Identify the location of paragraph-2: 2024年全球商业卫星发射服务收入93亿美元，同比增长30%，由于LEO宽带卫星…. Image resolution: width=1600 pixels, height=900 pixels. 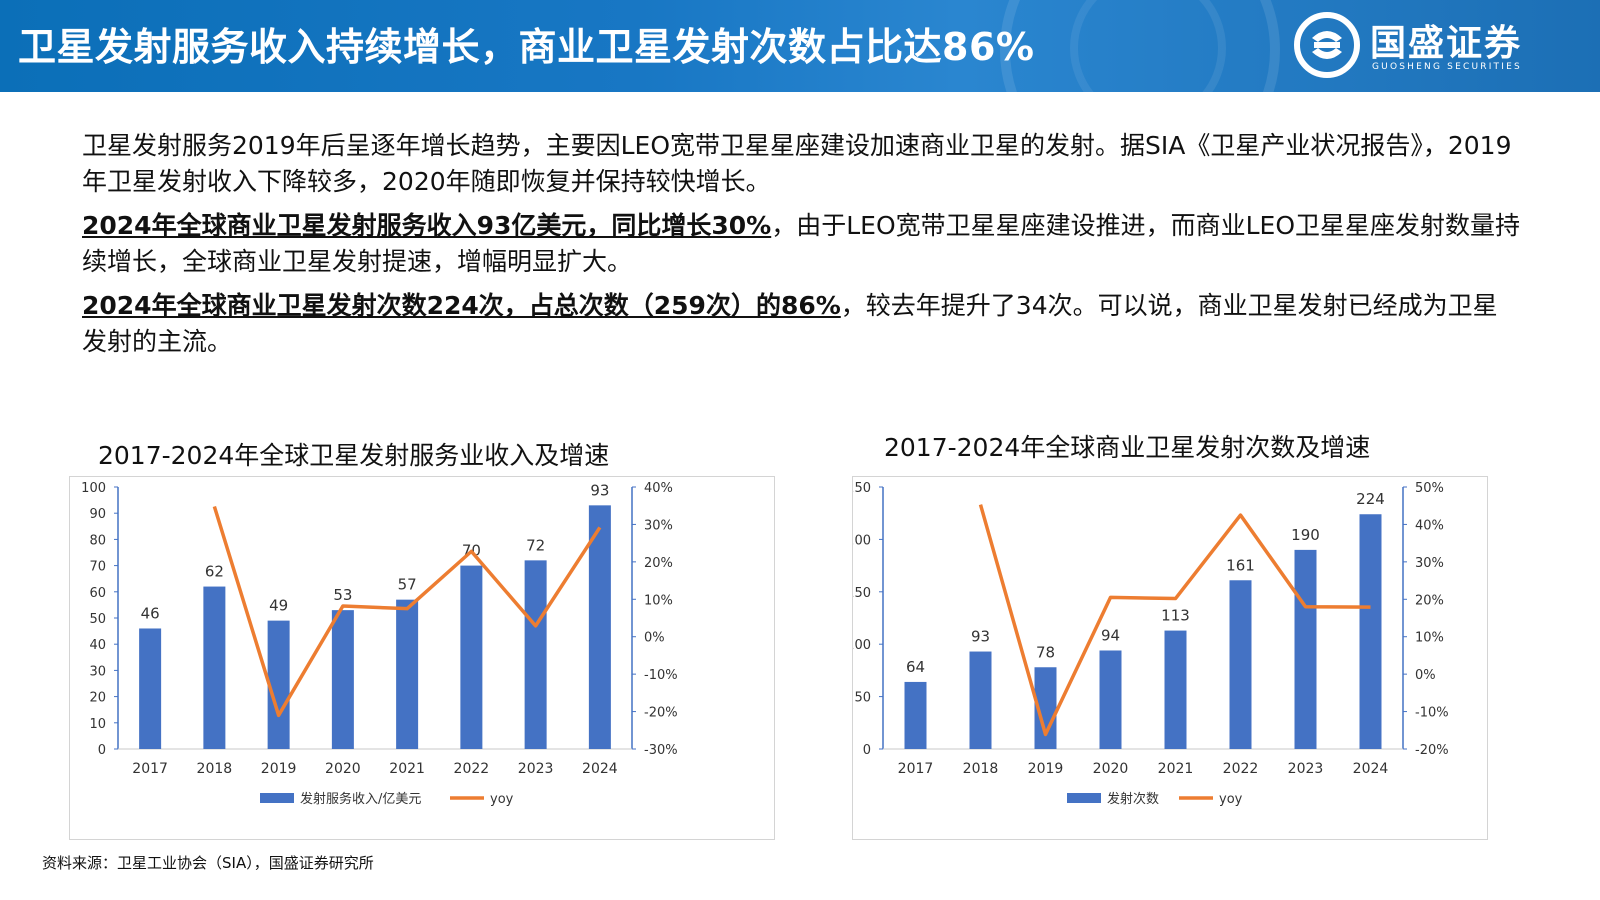
(802, 244).